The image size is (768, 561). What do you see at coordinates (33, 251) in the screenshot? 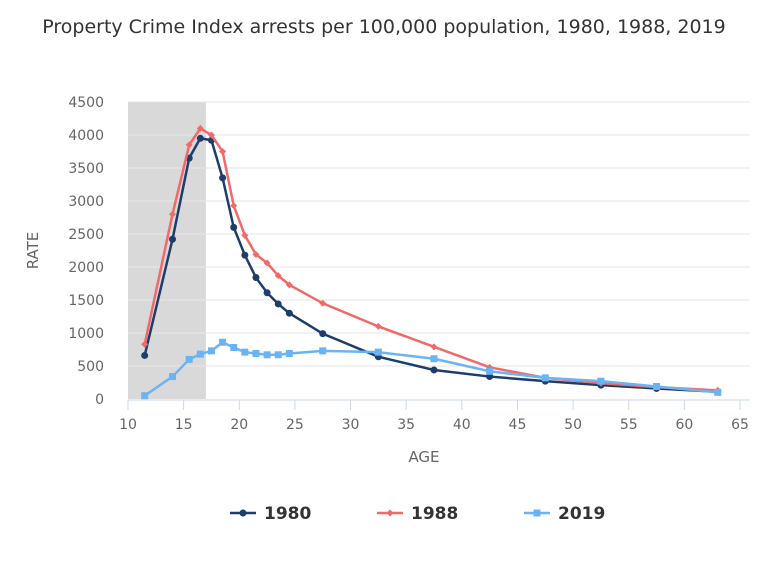
I see `y-axis-label: RATE` at bounding box center [33, 251].